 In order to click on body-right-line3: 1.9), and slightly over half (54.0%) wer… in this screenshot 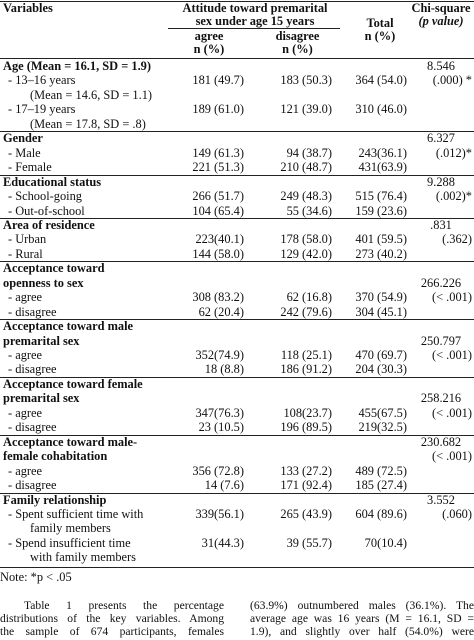, I will do `click(362, 631)`.